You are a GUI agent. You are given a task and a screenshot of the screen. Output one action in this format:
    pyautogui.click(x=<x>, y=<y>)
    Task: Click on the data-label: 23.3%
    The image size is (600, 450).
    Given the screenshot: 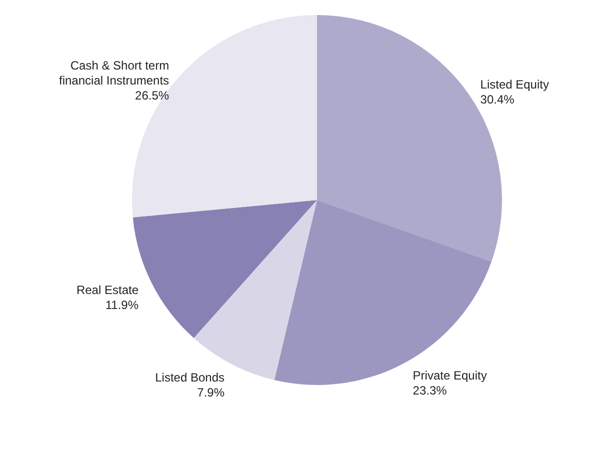 What is the action you would take?
    pyautogui.click(x=430, y=391)
    